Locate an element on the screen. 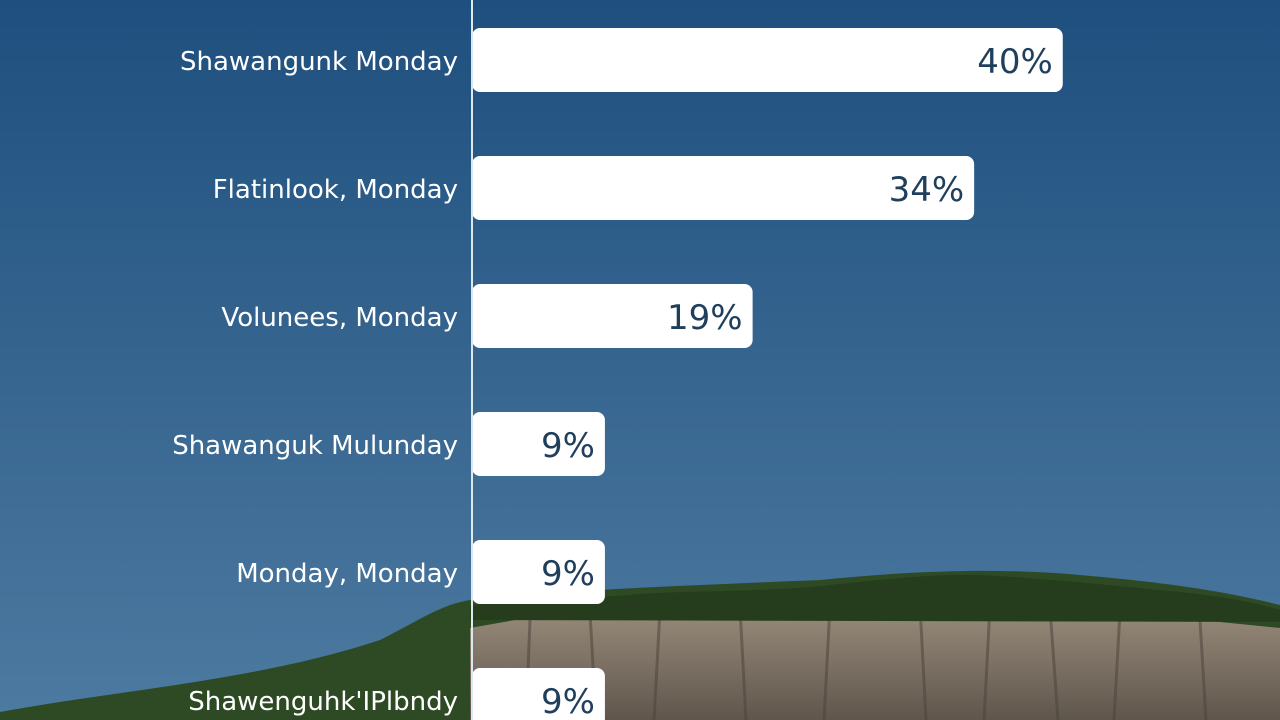 This screenshot has width=1280, height=720. category-label-2: Flatinlook, Monday is located at coordinates (335, 190).